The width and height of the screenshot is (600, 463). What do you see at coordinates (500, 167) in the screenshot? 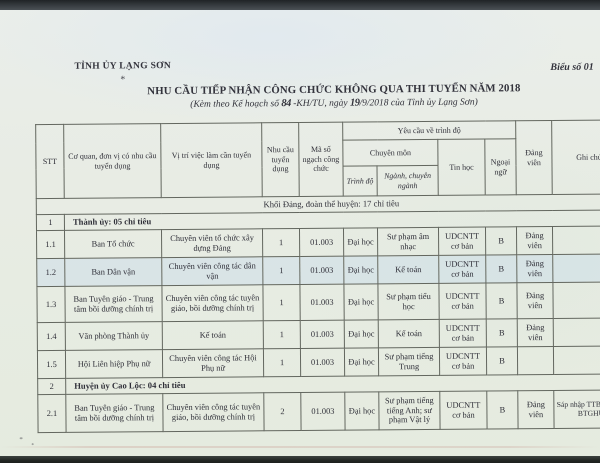
I see `col-header-language: Ngoại ngữ` at bounding box center [500, 167].